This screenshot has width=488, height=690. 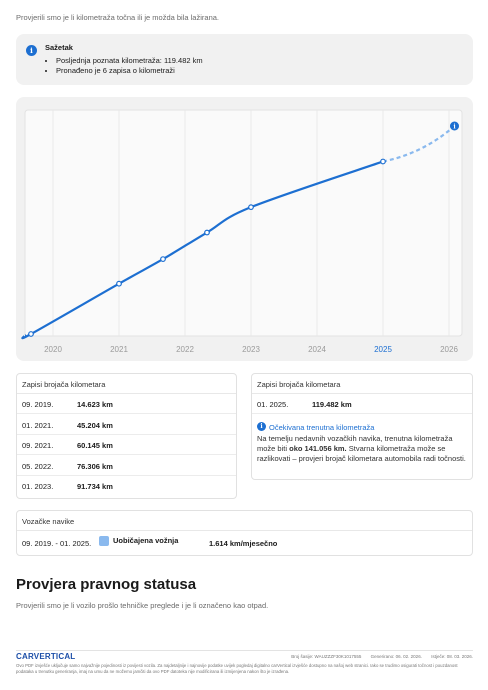 What do you see at coordinates (126, 425) in the screenshot?
I see `table-row: 01. 2021. 45.204 km` at bounding box center [126, 425].